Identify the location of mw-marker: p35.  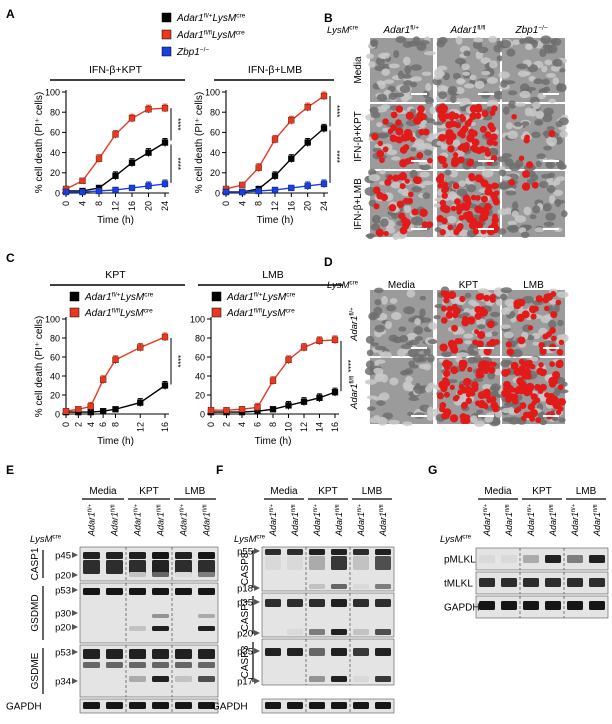
(245, 603).